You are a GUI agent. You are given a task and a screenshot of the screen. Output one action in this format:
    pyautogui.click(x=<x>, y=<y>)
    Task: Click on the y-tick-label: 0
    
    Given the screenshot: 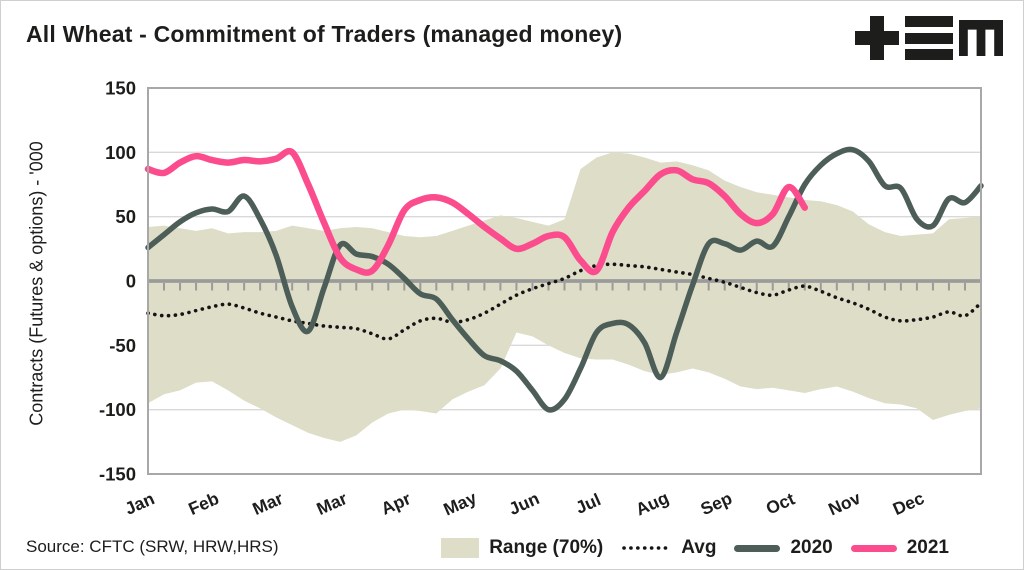 What is the action you would take?
    pyautogui.click(x=131, y=281)
    